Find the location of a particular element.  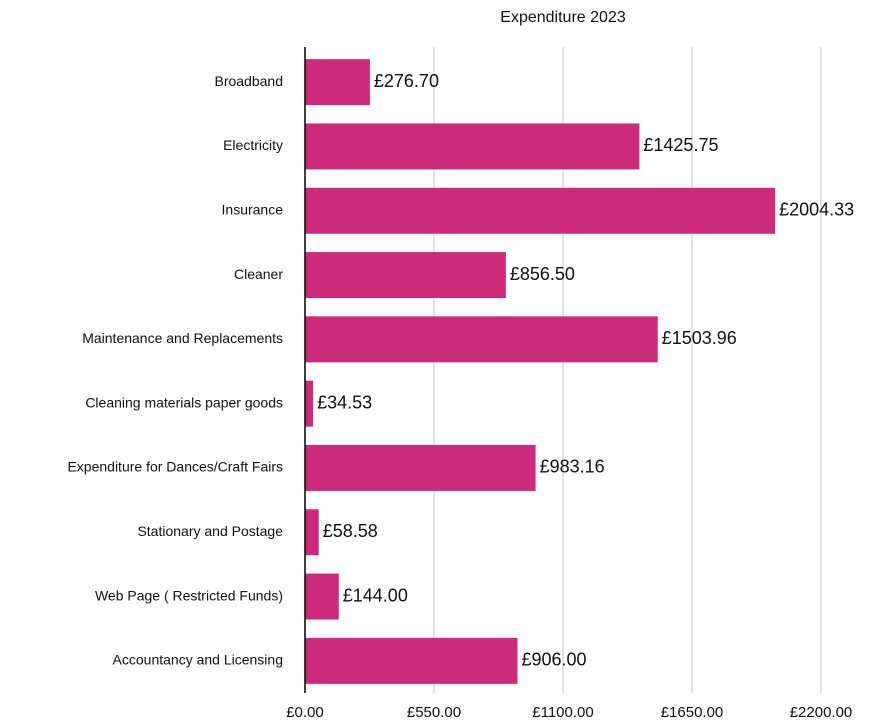

value-label: £276.70 is located at coordinates (406, 81).